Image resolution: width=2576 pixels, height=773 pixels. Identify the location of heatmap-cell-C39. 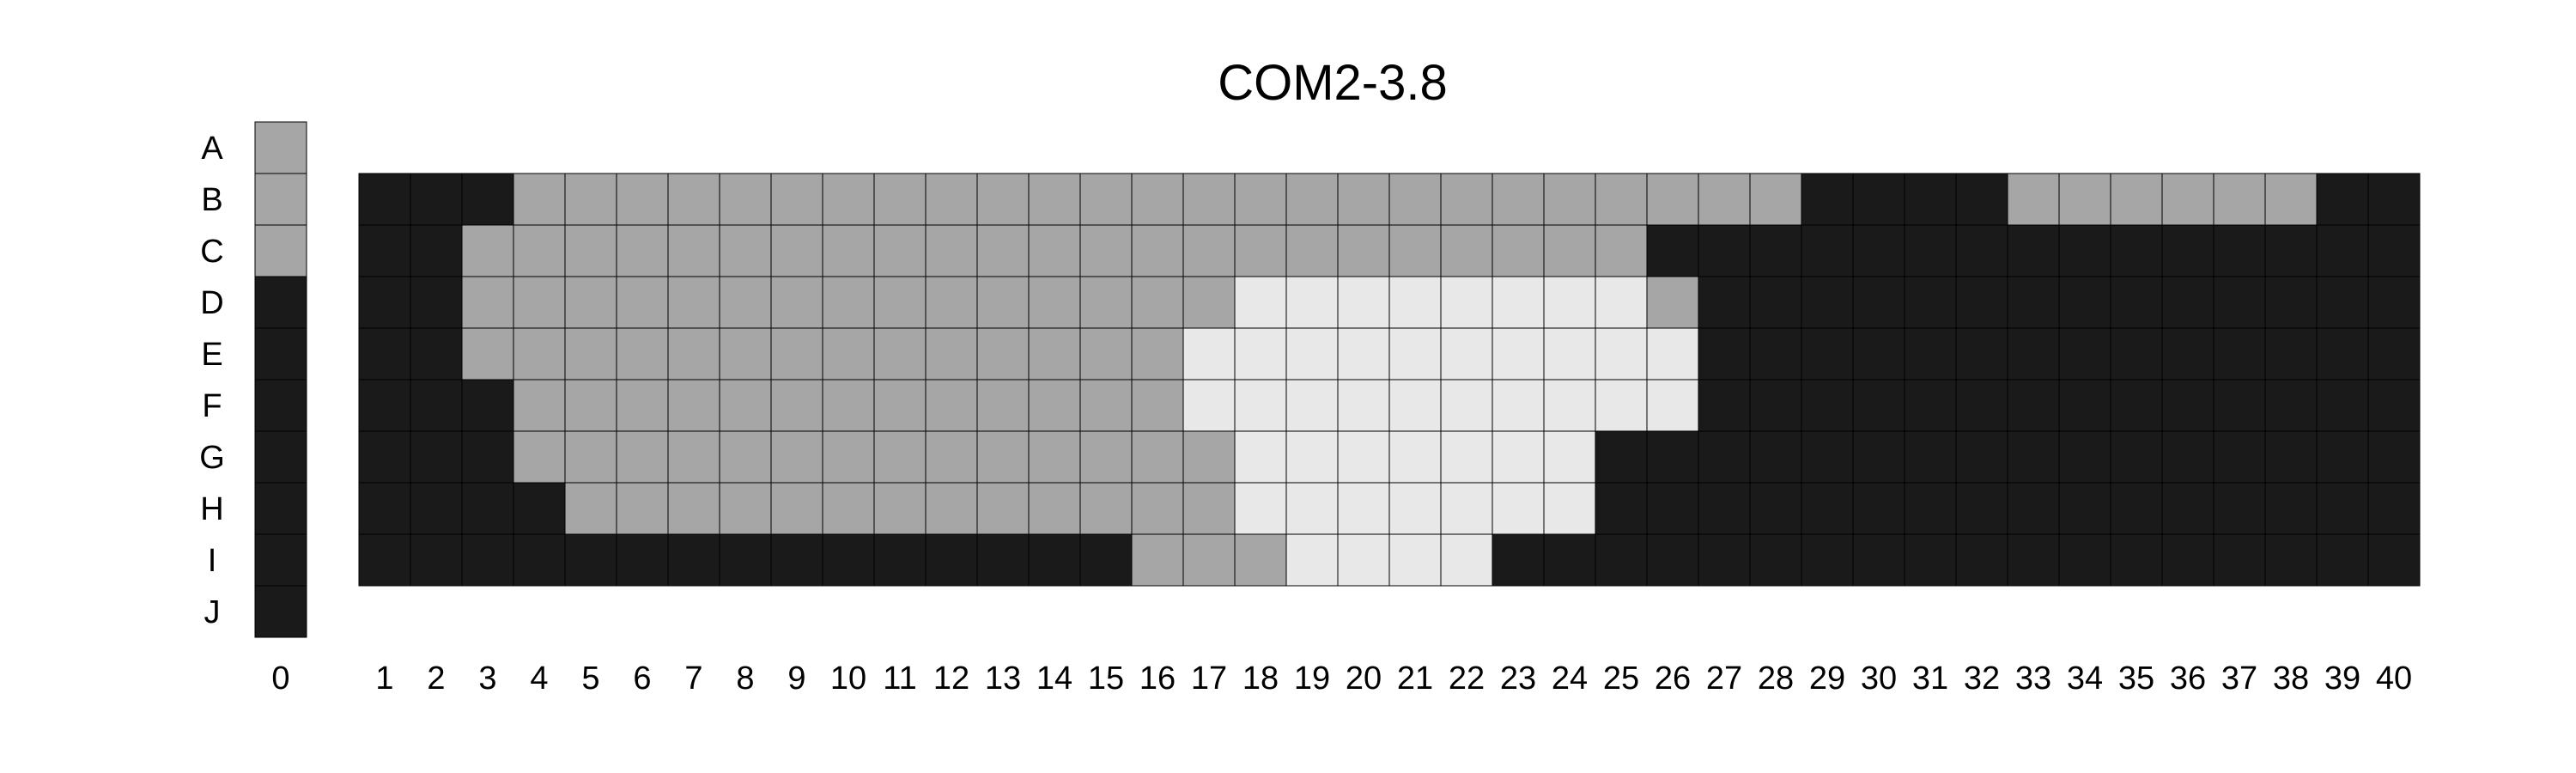
(2342, 250).